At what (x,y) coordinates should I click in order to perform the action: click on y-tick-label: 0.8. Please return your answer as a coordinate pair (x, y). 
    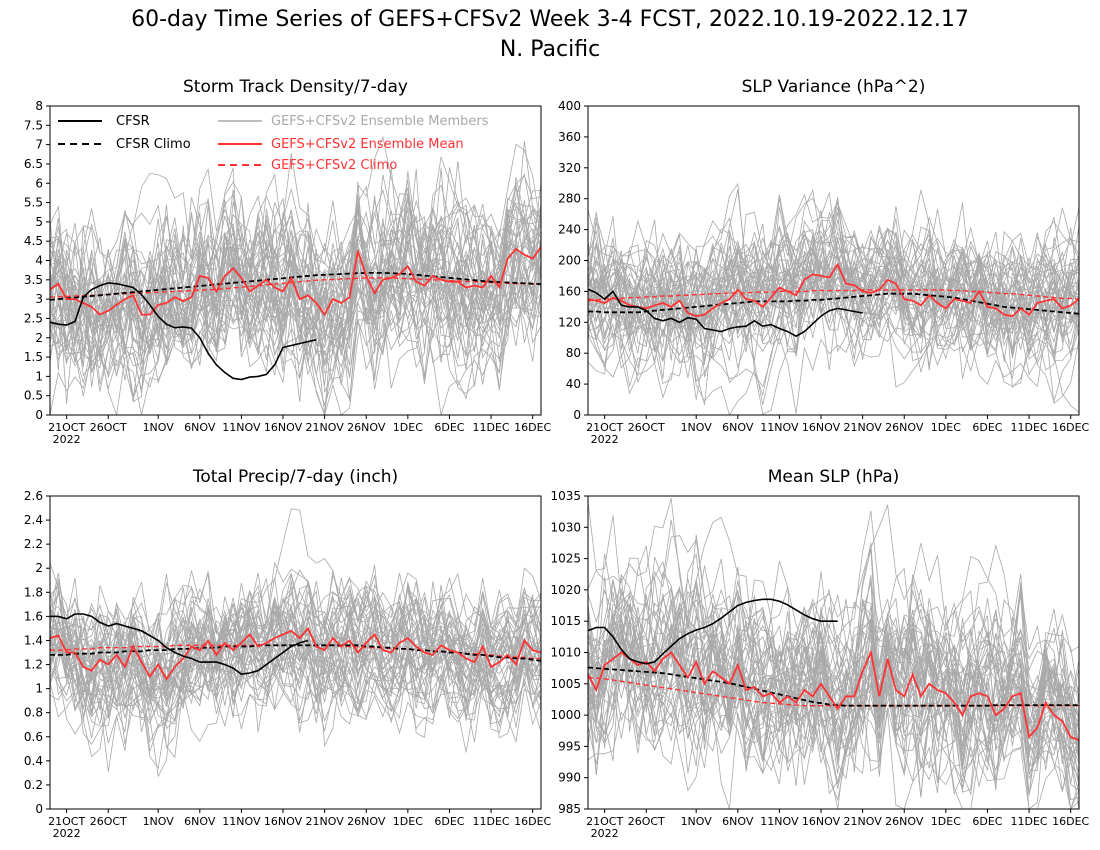
    Looking at the image, I should click on (33, 713).